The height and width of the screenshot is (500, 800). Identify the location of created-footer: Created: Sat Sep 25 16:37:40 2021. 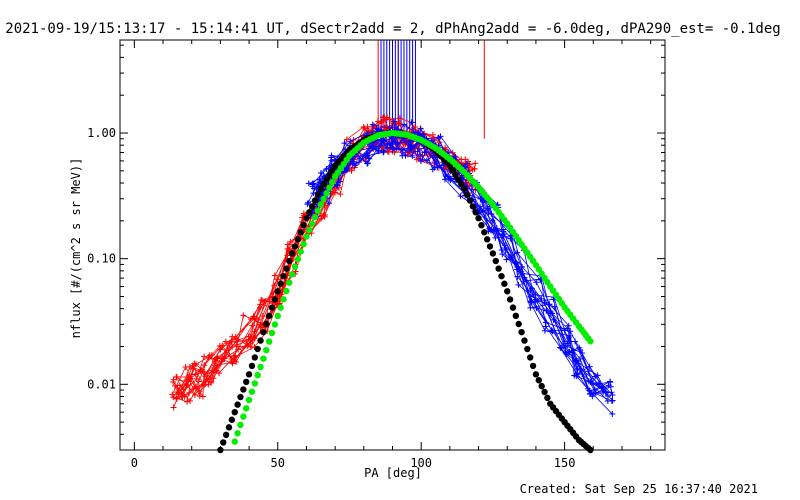
(639, 489).